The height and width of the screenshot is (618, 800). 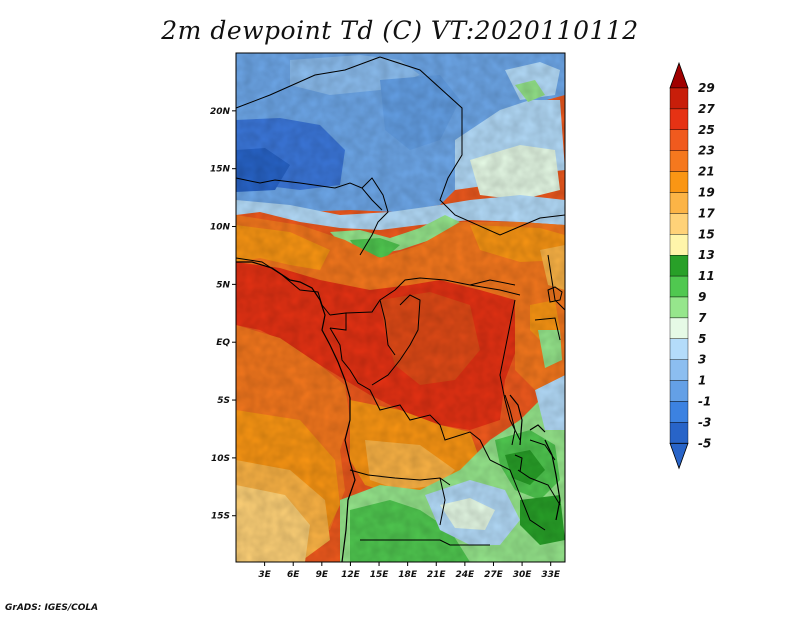 I want to click on lon-tick-label: 18E, so click(x=408, y=575).